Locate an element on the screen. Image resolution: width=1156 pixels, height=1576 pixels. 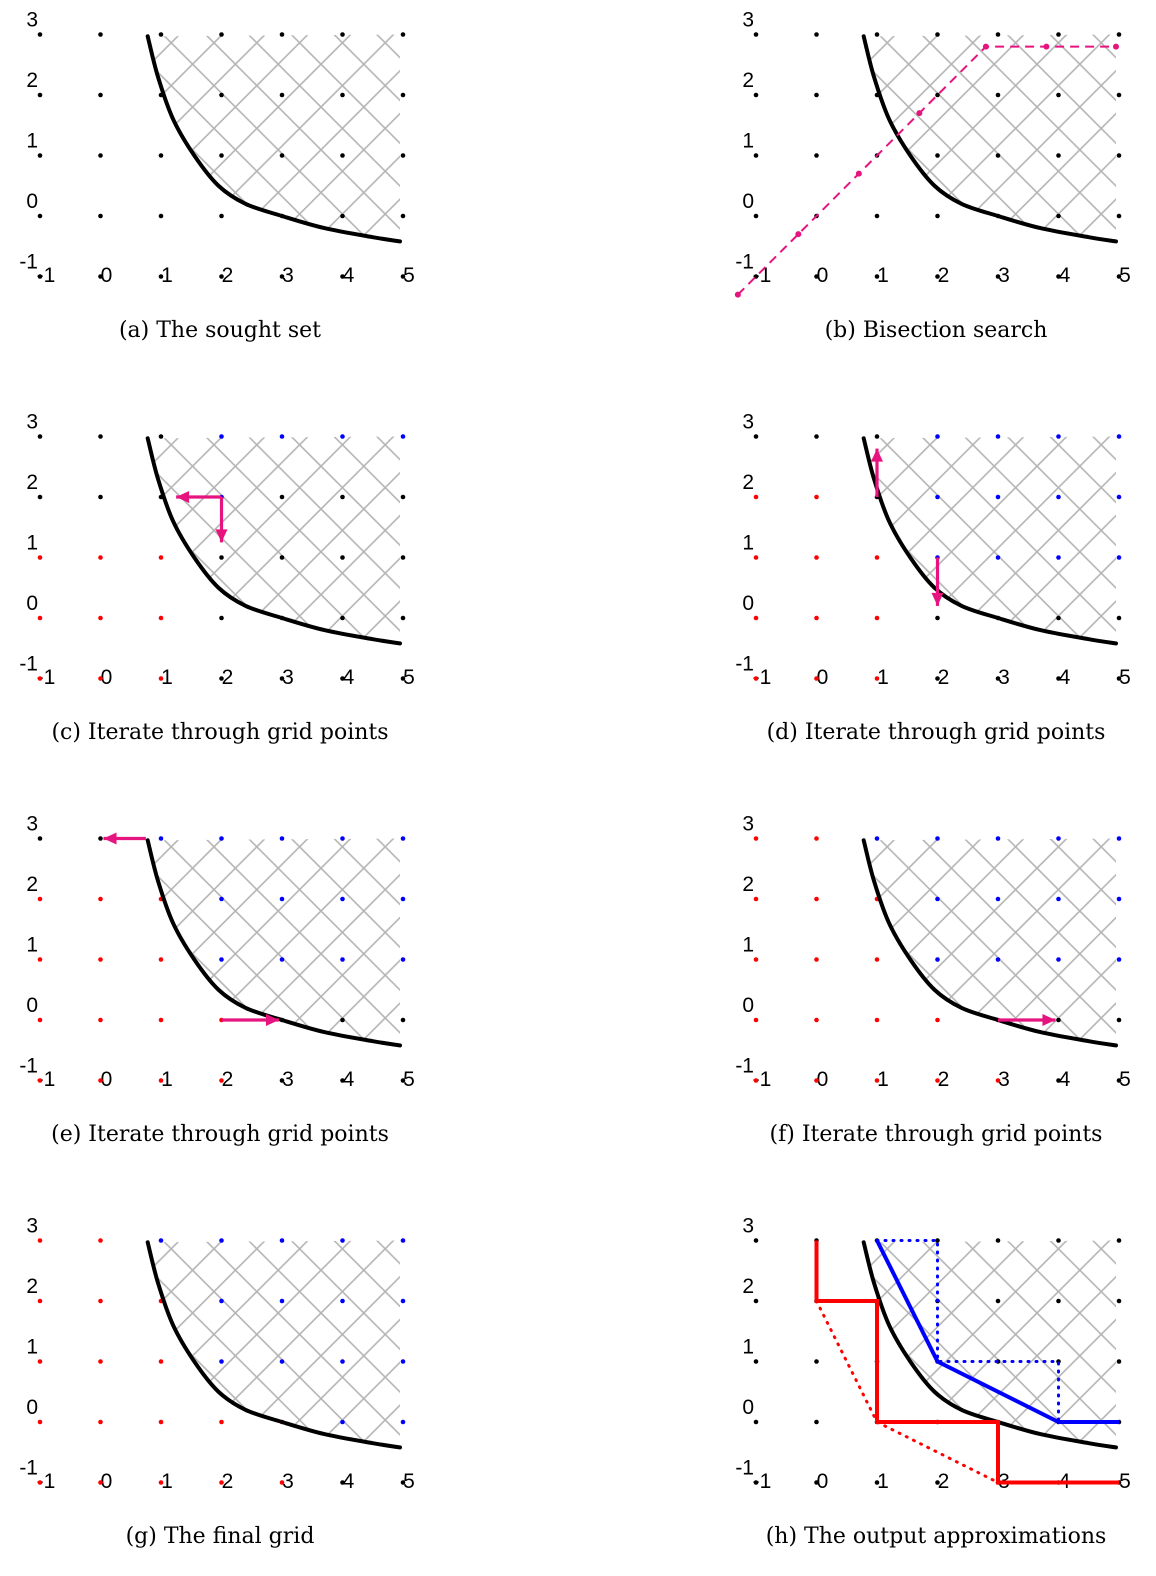
inner-approximation is located at coordinates (997, 1331).